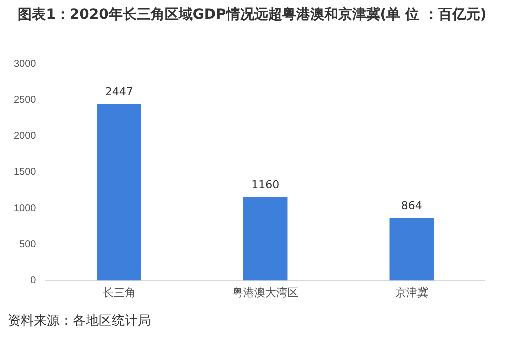 Image resolution: width=505 pixels, height=339 pixels. What do you see at coordinates (25, 208) in the screenshot?
I see `y-tick-label: 1000` at bounding box center [25, 208].